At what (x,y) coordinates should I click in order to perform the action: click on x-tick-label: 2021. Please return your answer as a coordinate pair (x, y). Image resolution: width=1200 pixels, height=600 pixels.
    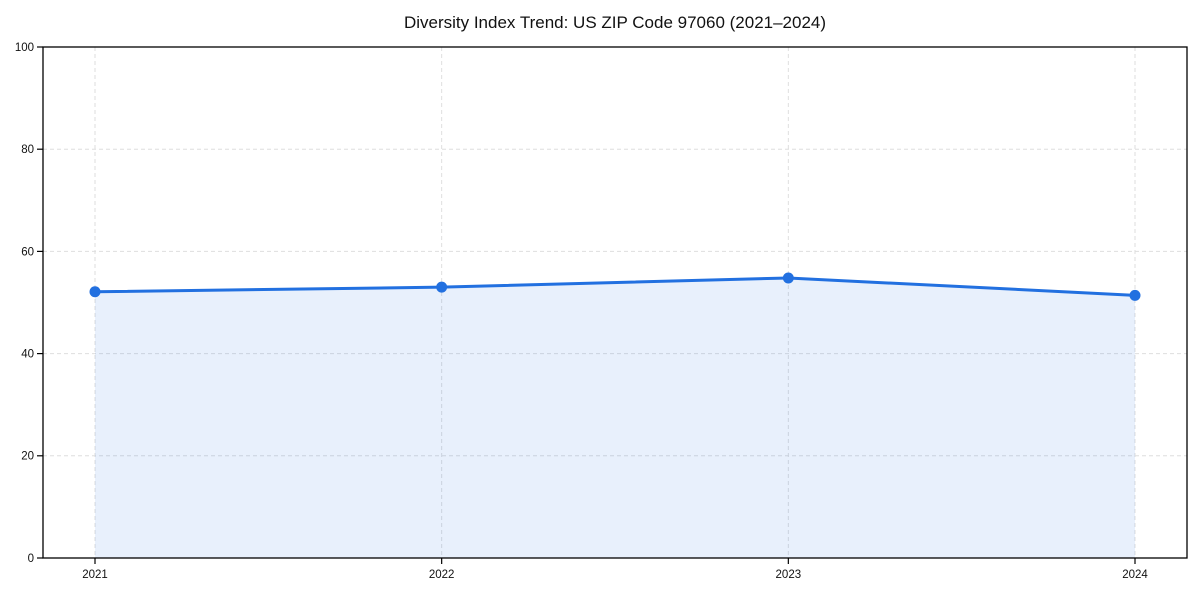
    Looking at the image, I should click on (95, 575).